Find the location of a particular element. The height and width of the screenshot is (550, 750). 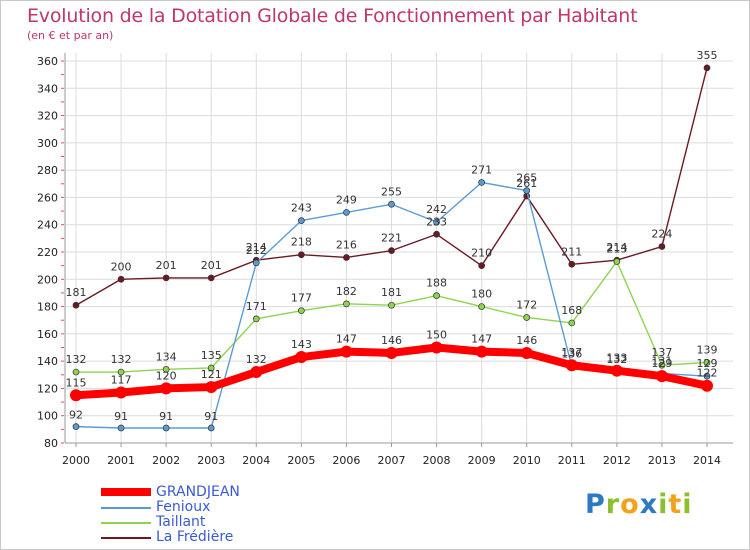

legend-label-grandjean: GRANDJEAN is located at coordinates (198, 492).